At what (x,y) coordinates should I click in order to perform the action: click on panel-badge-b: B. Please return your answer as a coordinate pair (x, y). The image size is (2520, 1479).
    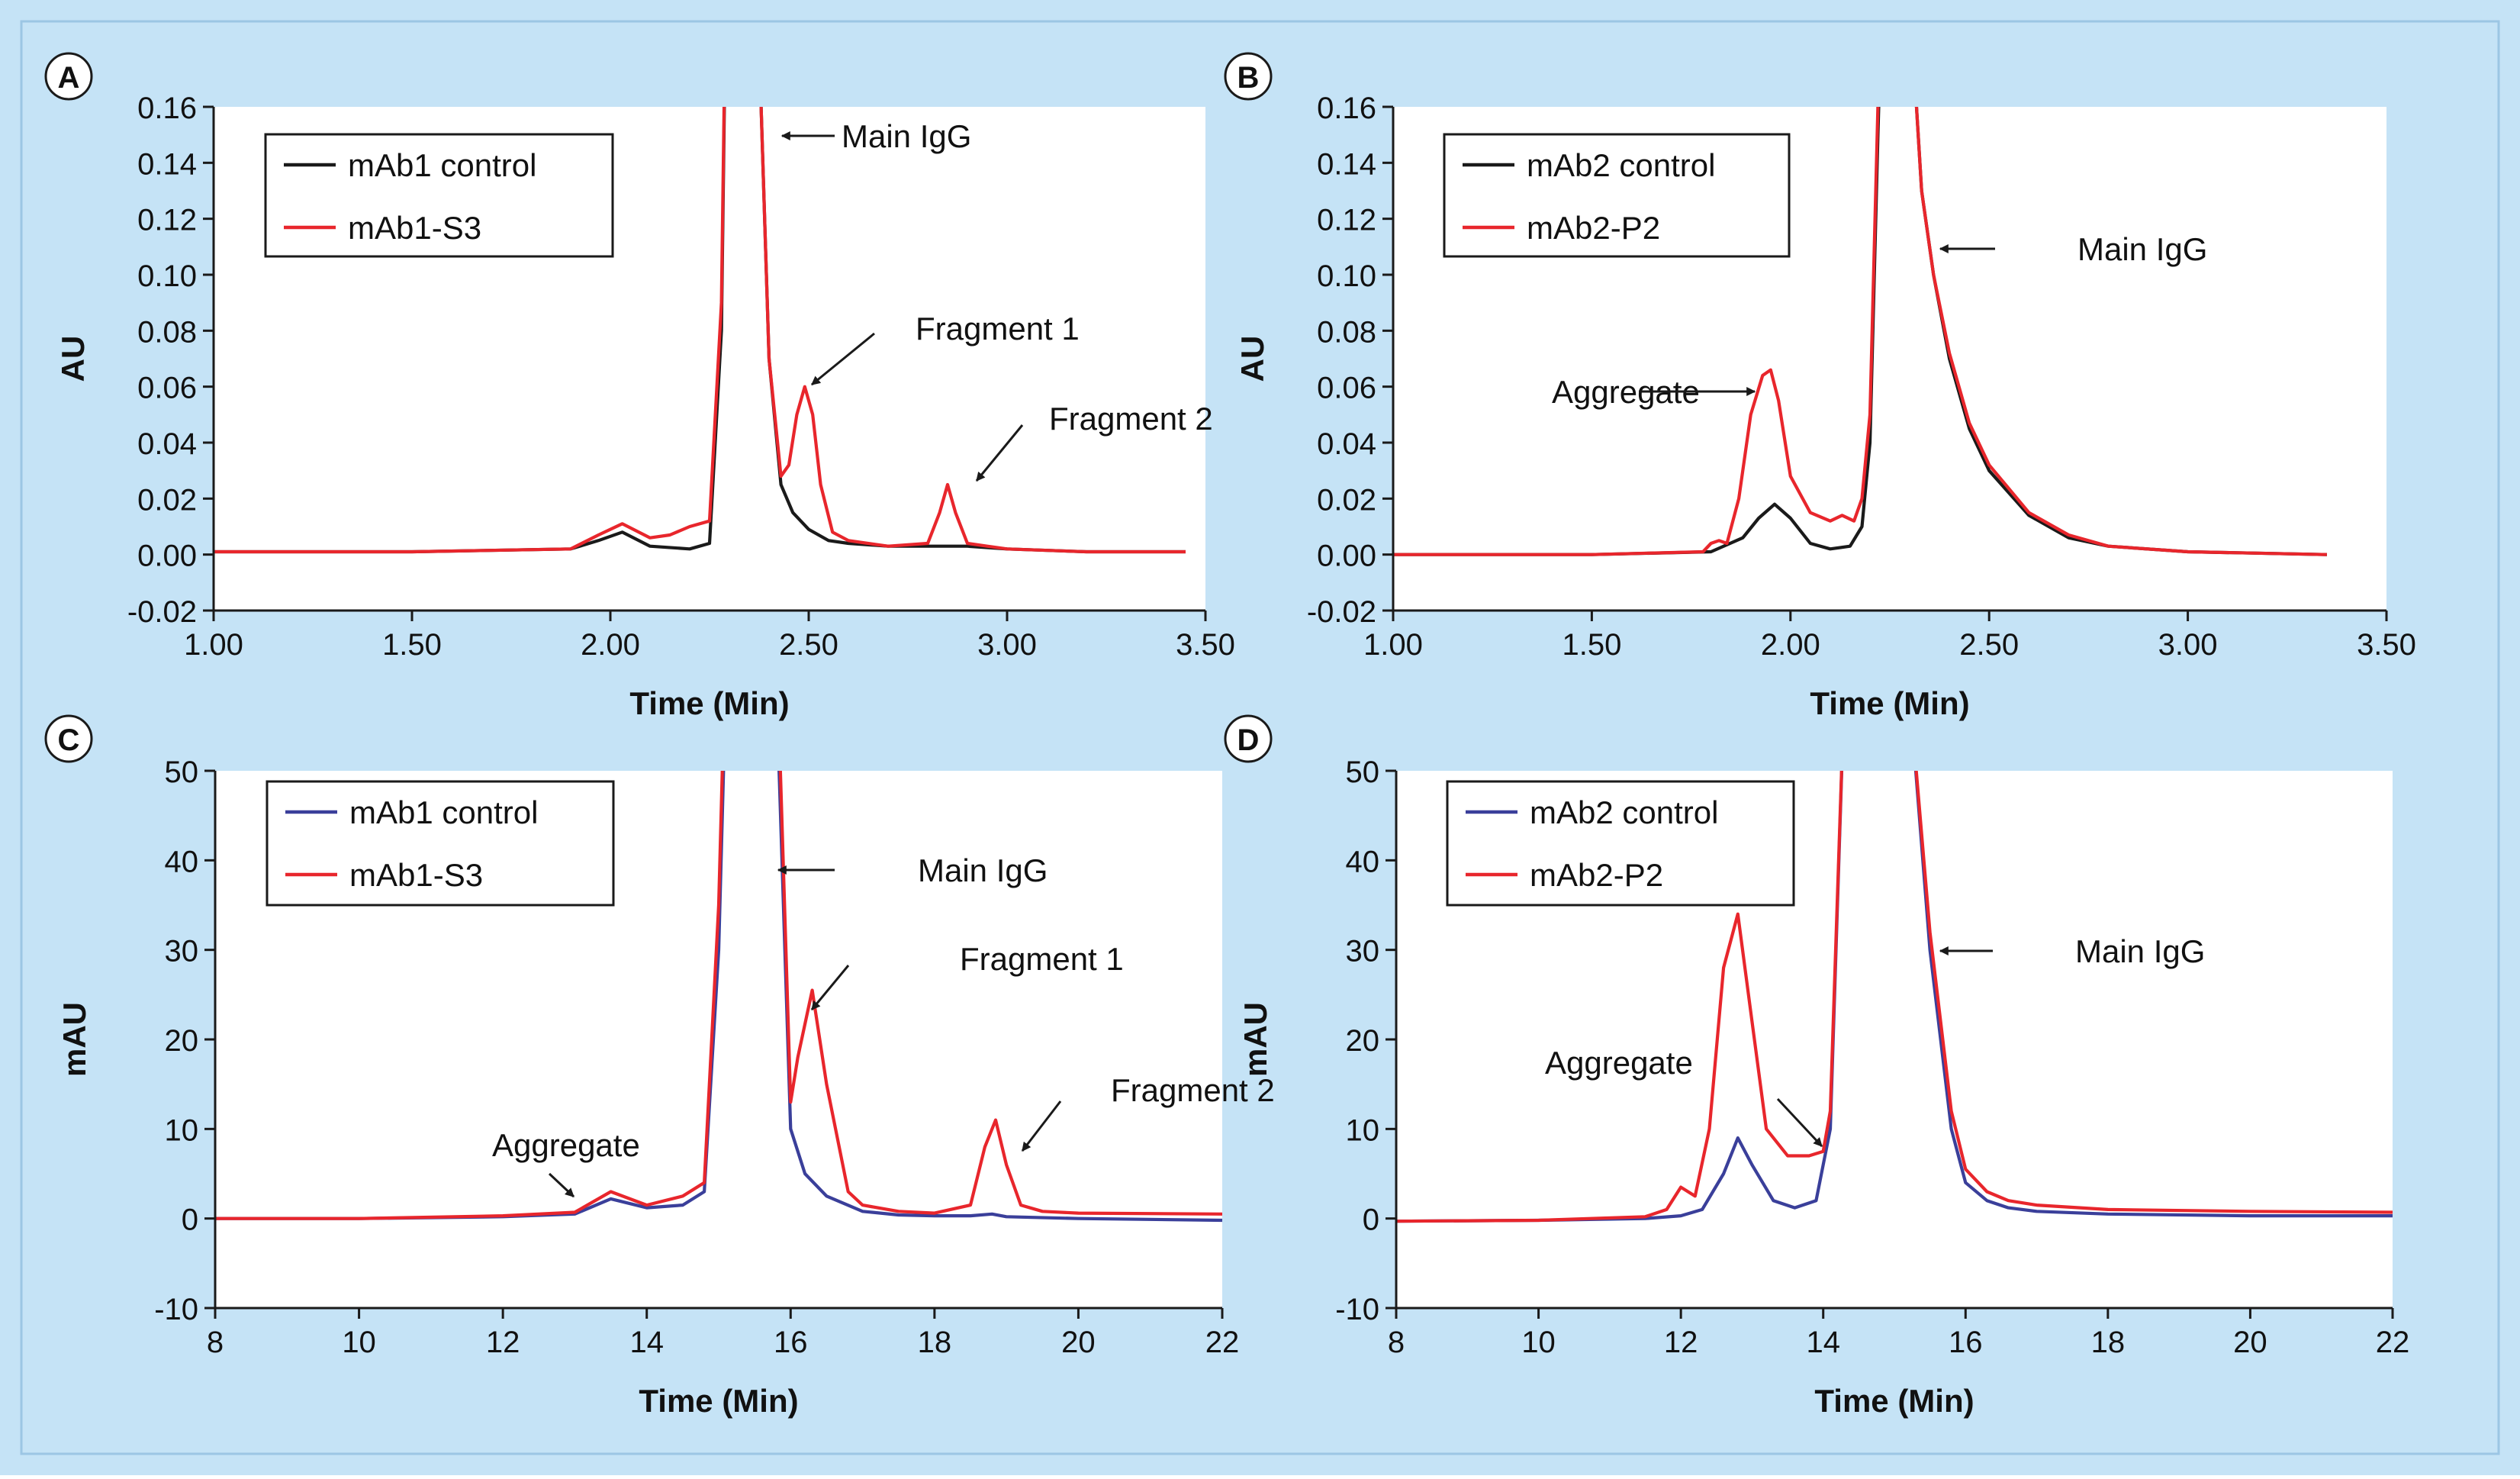
    Looking at the image, I should click on (1248, 76).